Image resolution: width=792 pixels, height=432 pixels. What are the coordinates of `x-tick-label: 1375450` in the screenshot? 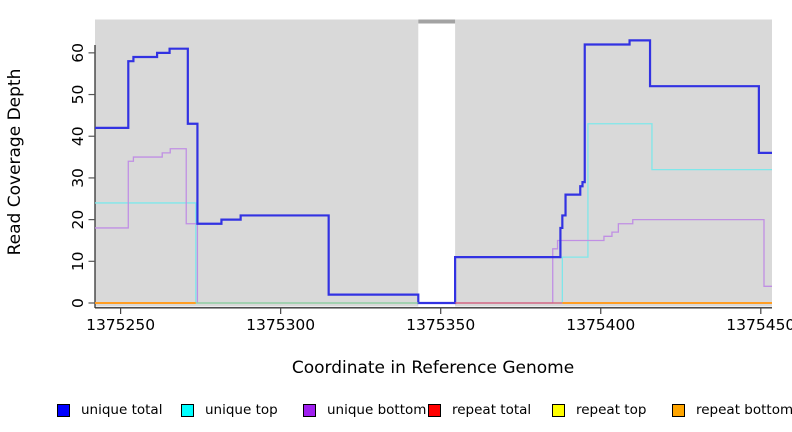 It's located at (759, 325).